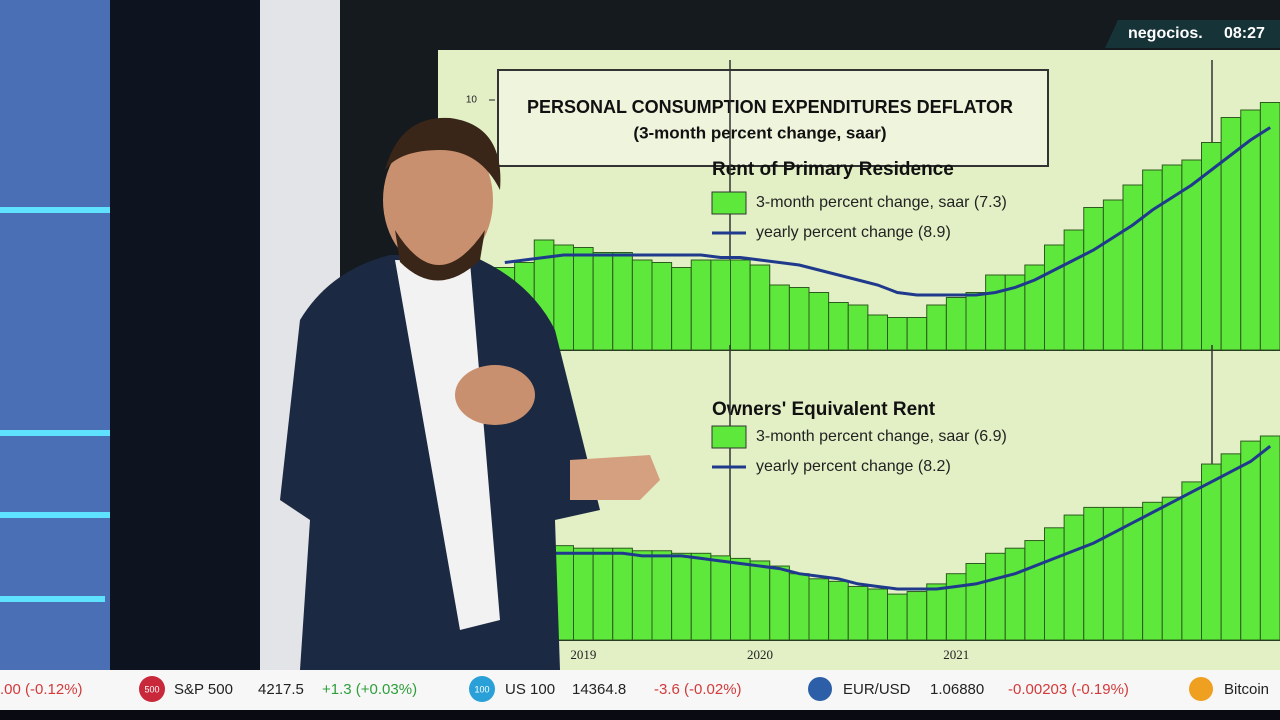 The height and width of the screenshot is (720, 1280). Describe the element at coordinates (833, 169) in the screenshot. I see `panel-title: Rent of Primary Residence` at that location.